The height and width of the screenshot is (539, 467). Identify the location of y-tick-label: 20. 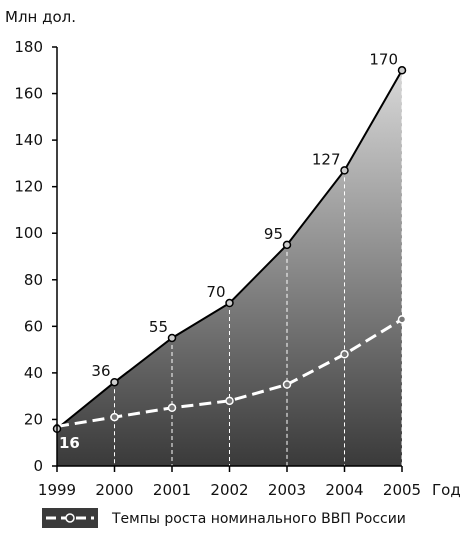
(33, 419).